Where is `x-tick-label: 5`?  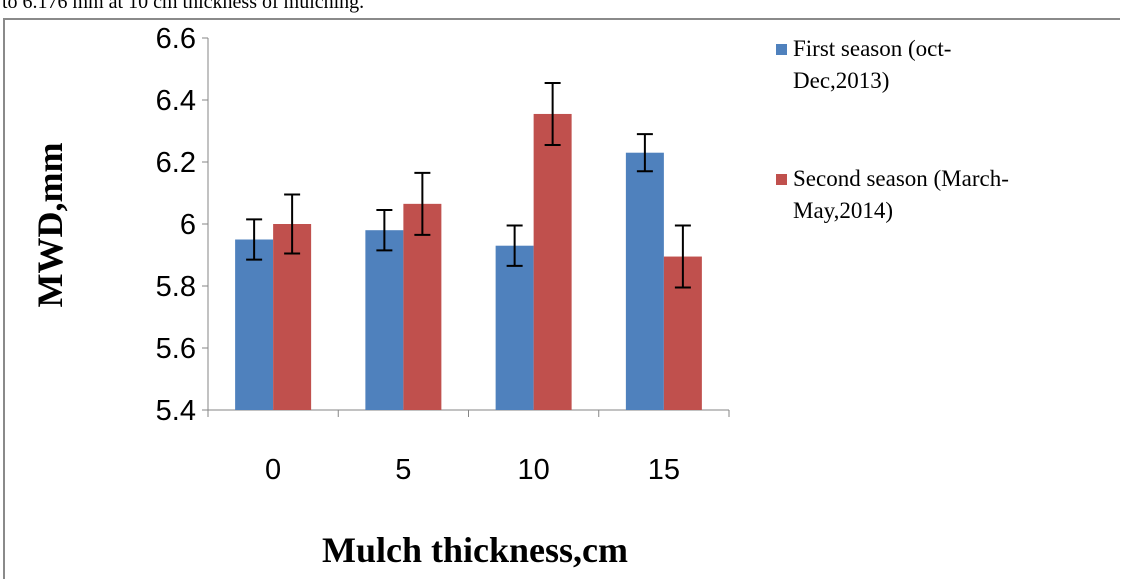
x-tick-label: 5 is located at coordinates (403, 470).